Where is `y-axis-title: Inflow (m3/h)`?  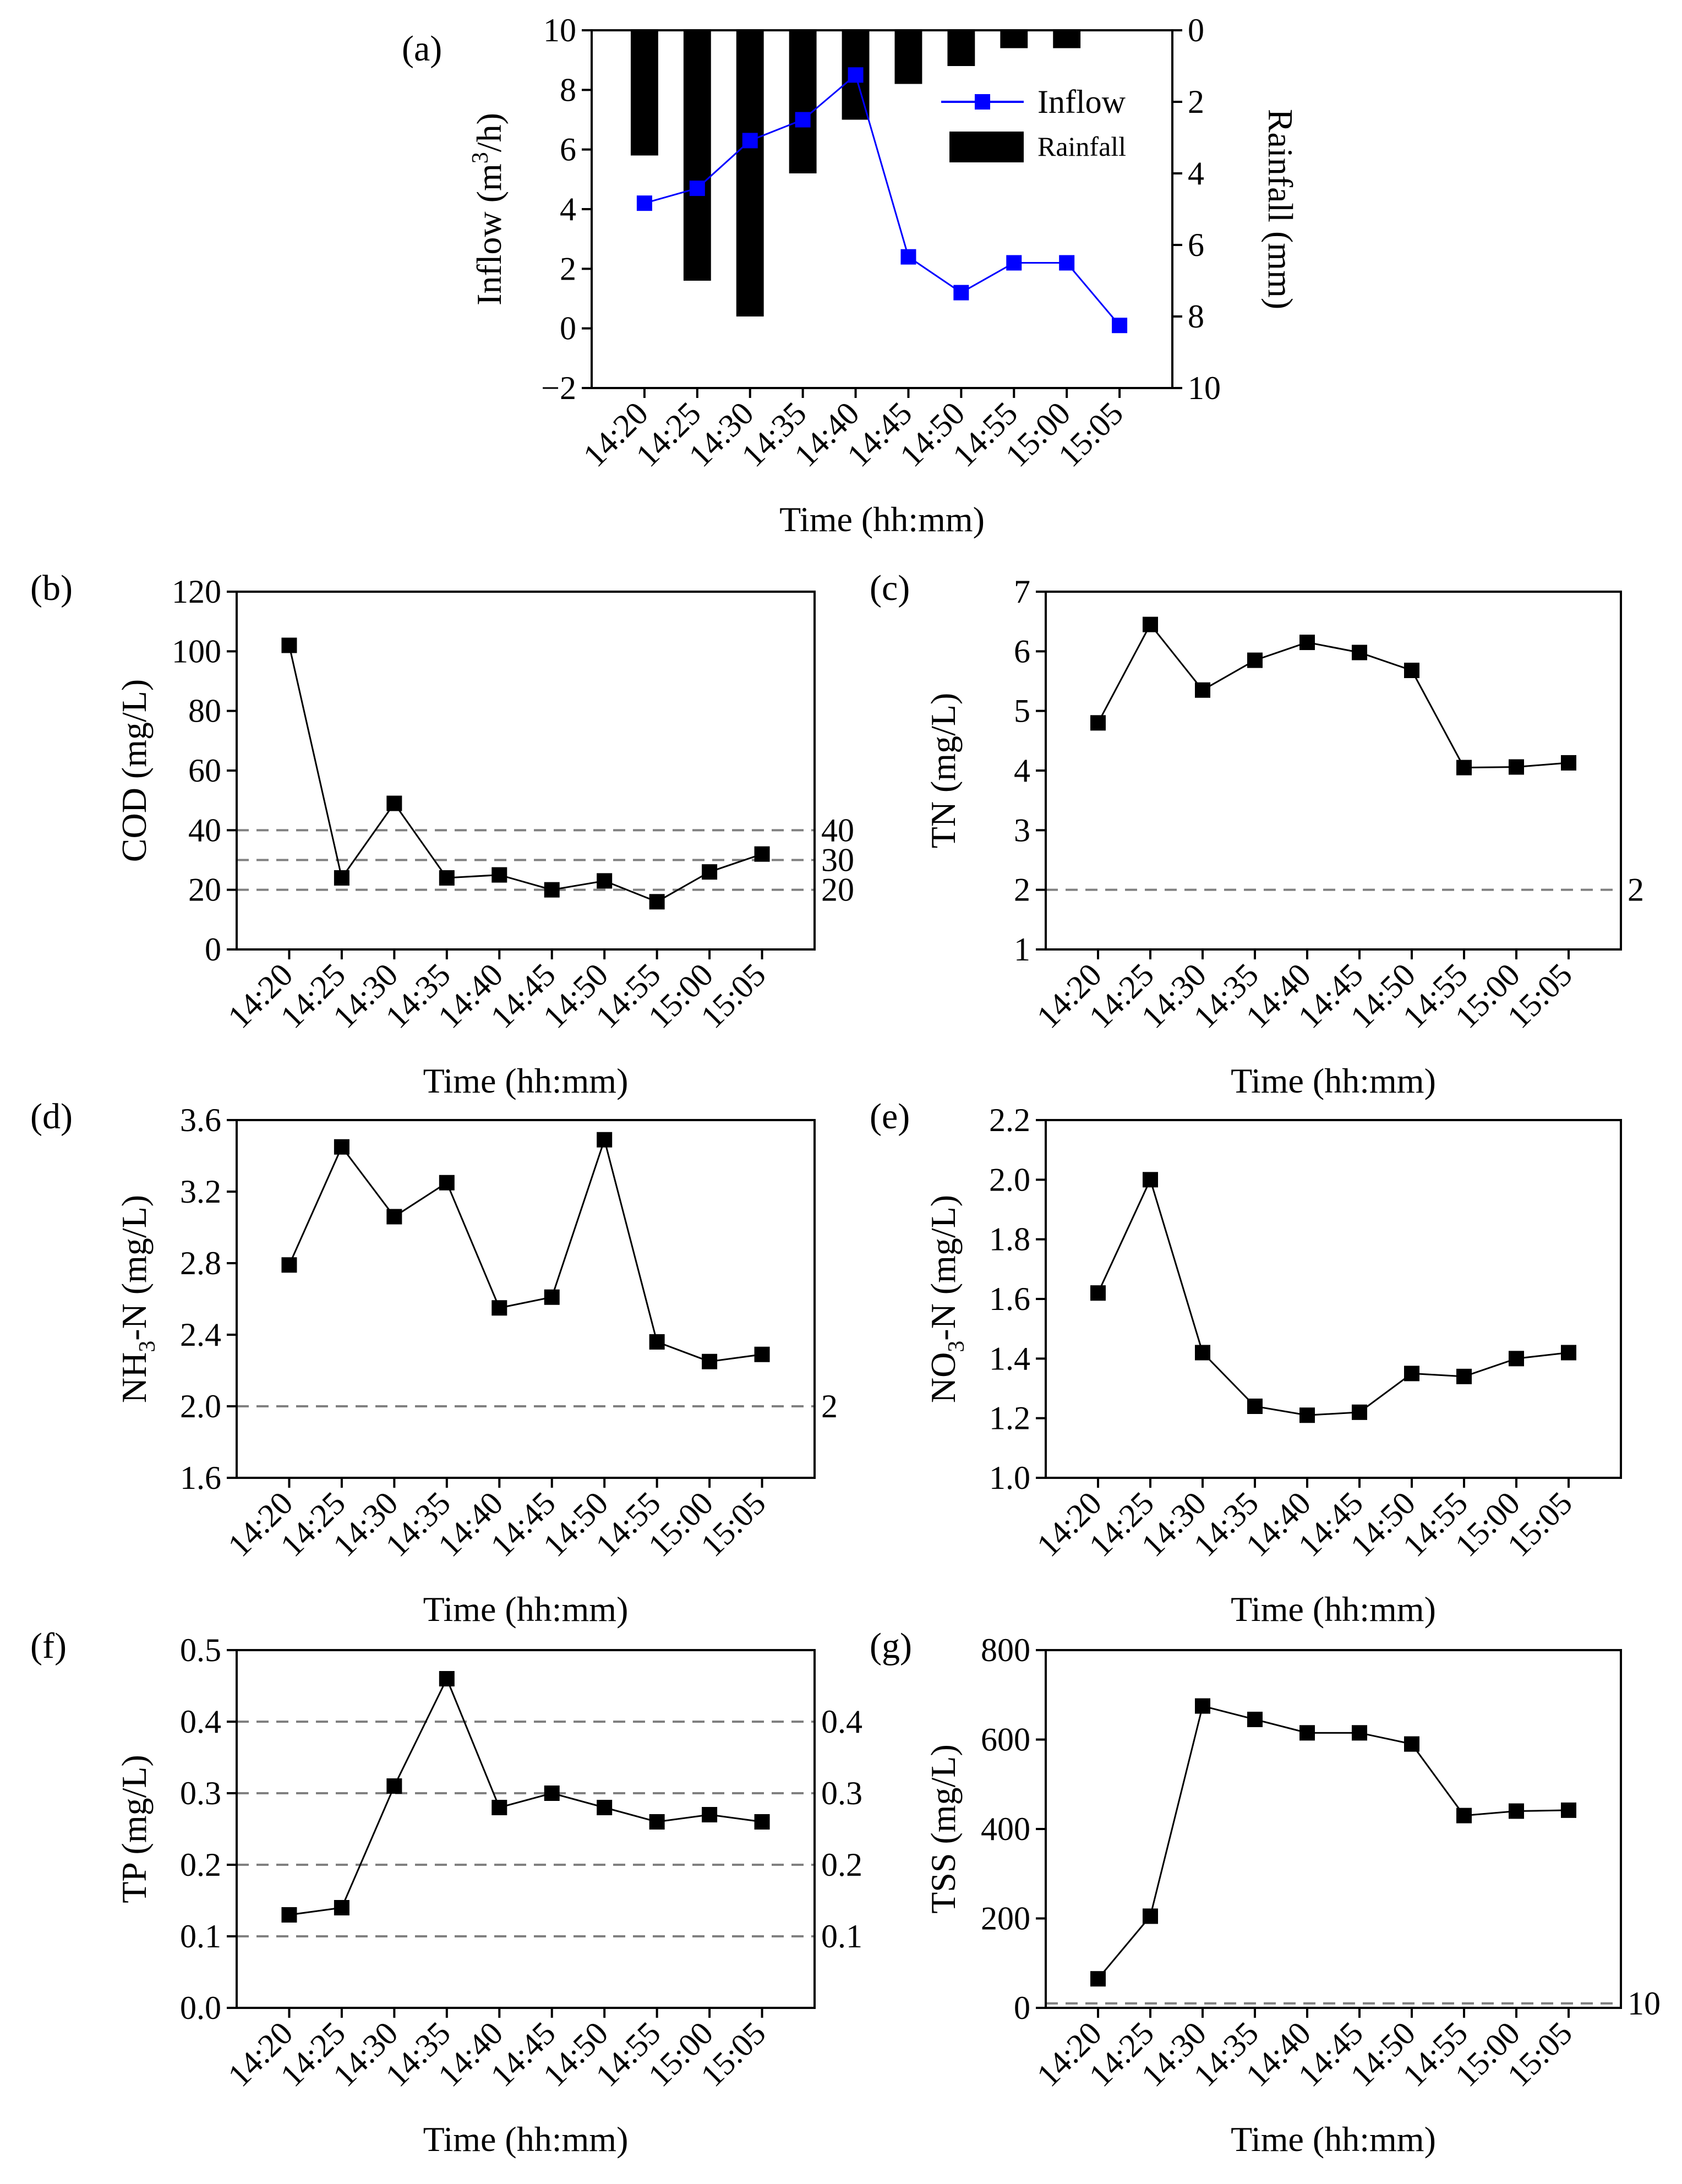
y-axis-title: Inflow (m3/h) is located at coordinates (488, 209).